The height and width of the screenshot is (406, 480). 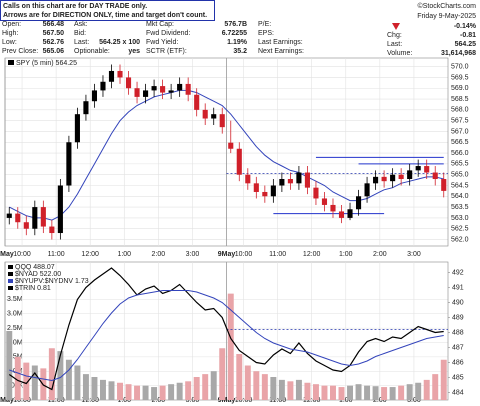 I want to click on x-tick-label: 2:00, so click(x=380, y=400).